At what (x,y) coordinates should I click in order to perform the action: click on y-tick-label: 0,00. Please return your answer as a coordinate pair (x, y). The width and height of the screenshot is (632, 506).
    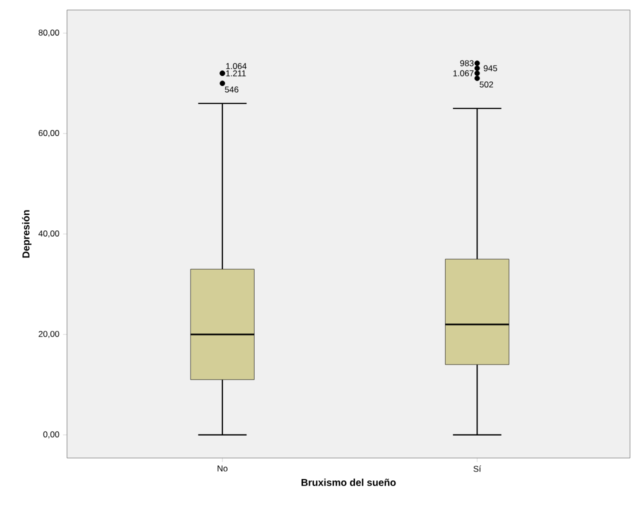
    Looking at the image, I should click on (51, 434).